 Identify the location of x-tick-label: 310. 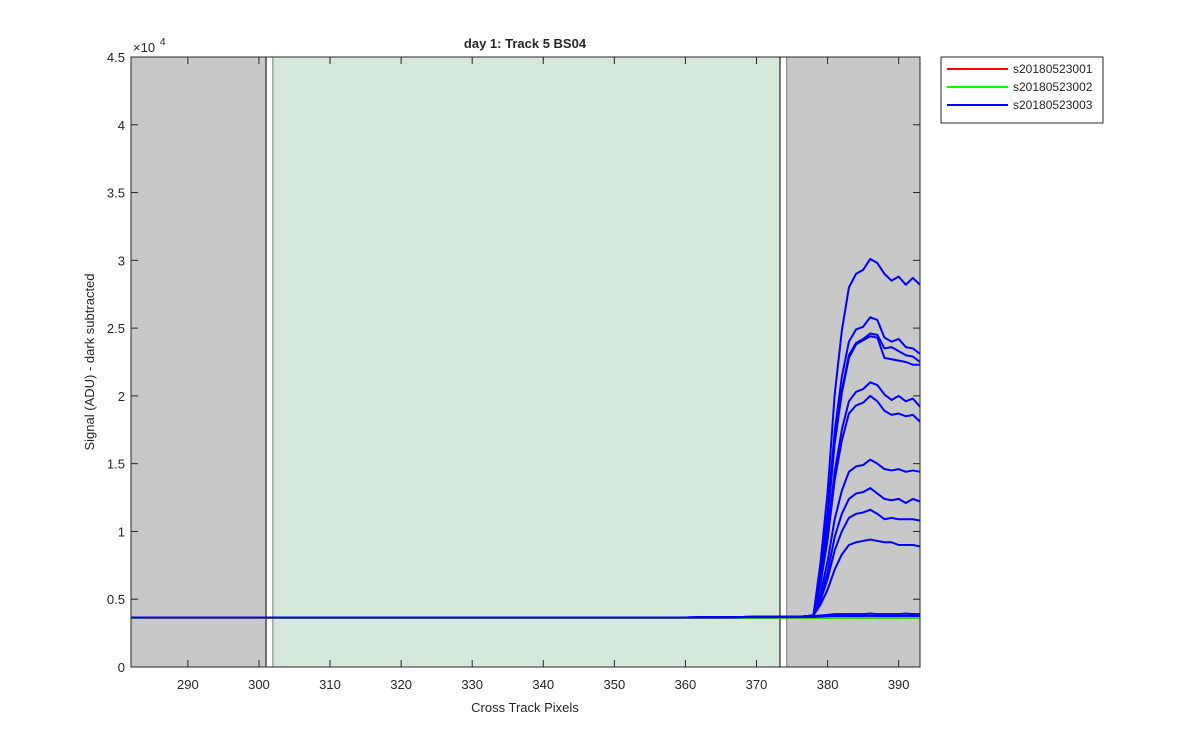
(330, 684).